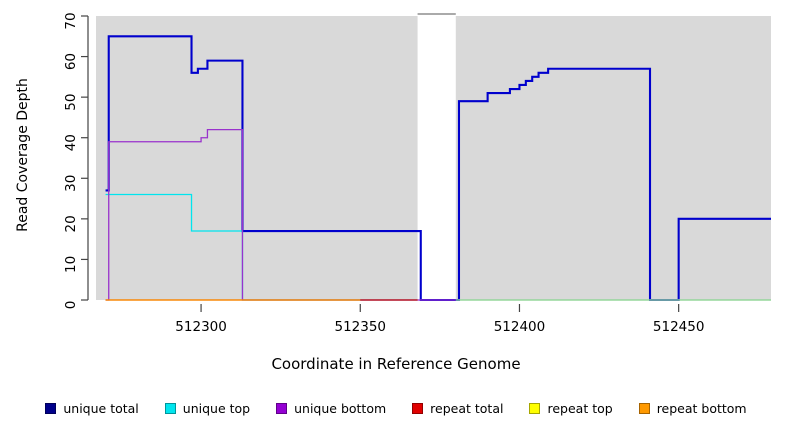 The height and width of the screenshot is (432, 792). I want to click on x-tick-label: 512350, so click(360, 327).